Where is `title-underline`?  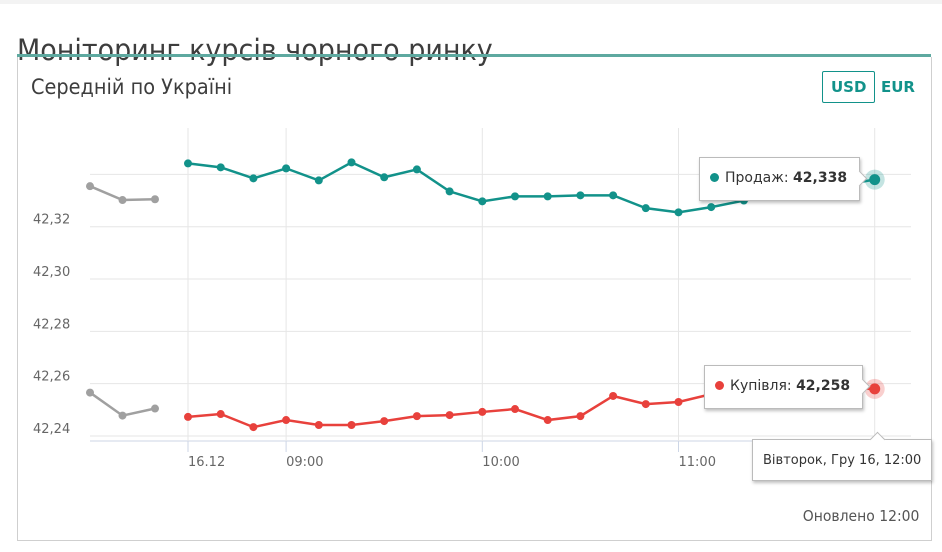 title-underline is located at coordinates (474, 55).